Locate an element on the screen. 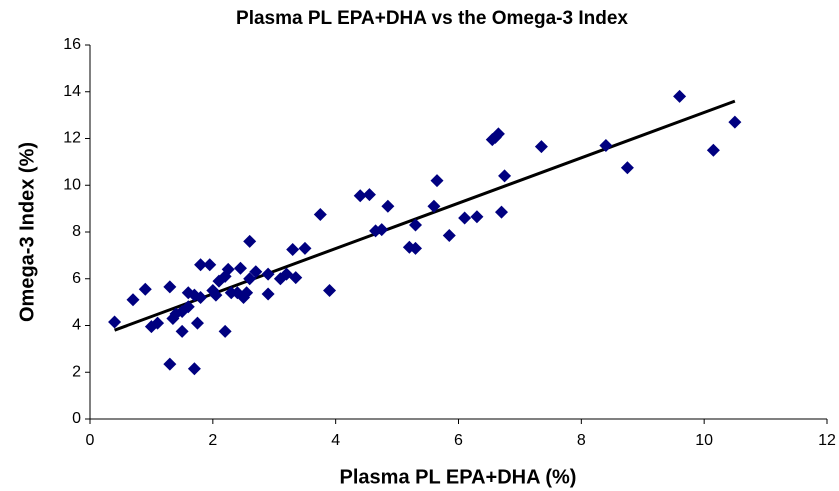 The height and width of the screenshot is (491, 839). y-axis-title: Omega-3 Index (%) is located at coordinates (27, 232).